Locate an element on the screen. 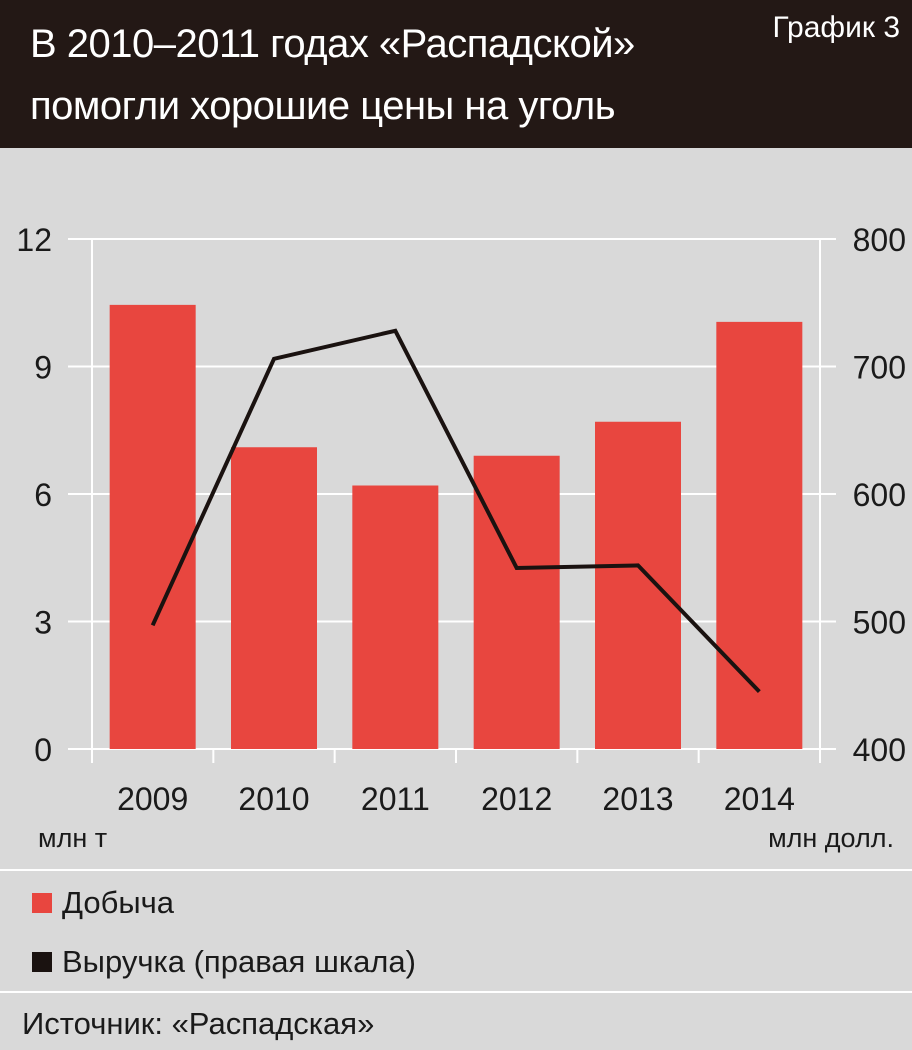  bar-2012 is located at coordinates (516, 602).